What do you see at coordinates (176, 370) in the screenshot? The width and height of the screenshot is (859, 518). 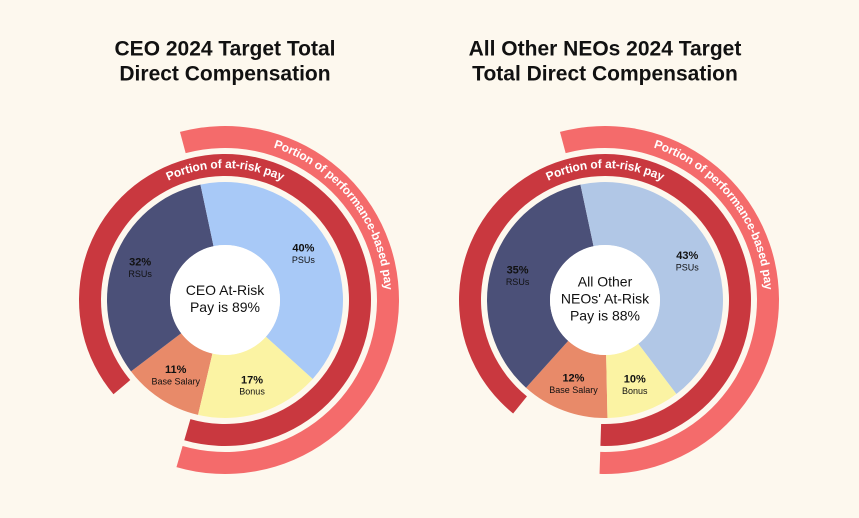 I see `segment-value-label: 11%` at bounding box center [176, 370].